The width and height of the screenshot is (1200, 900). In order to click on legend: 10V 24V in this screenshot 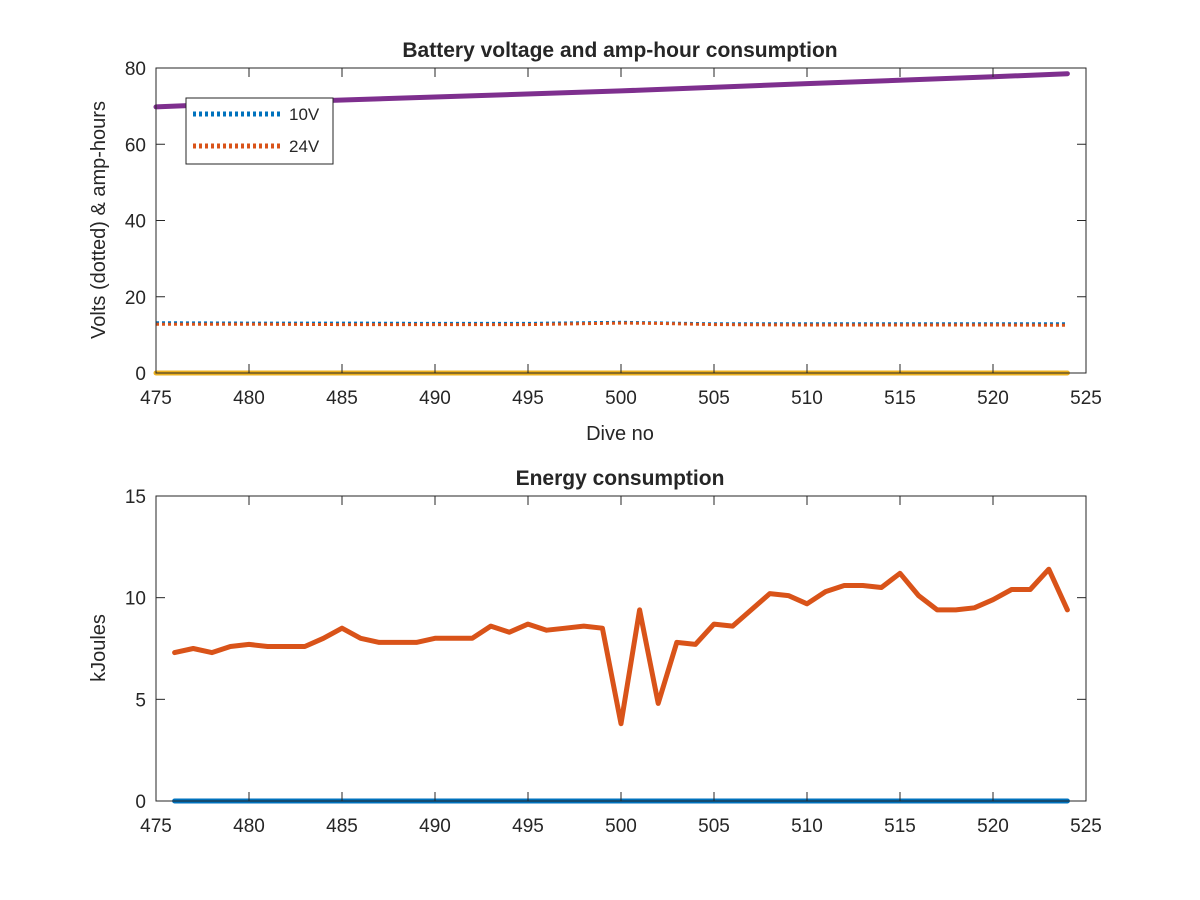, I will do `click(259, 131)`.